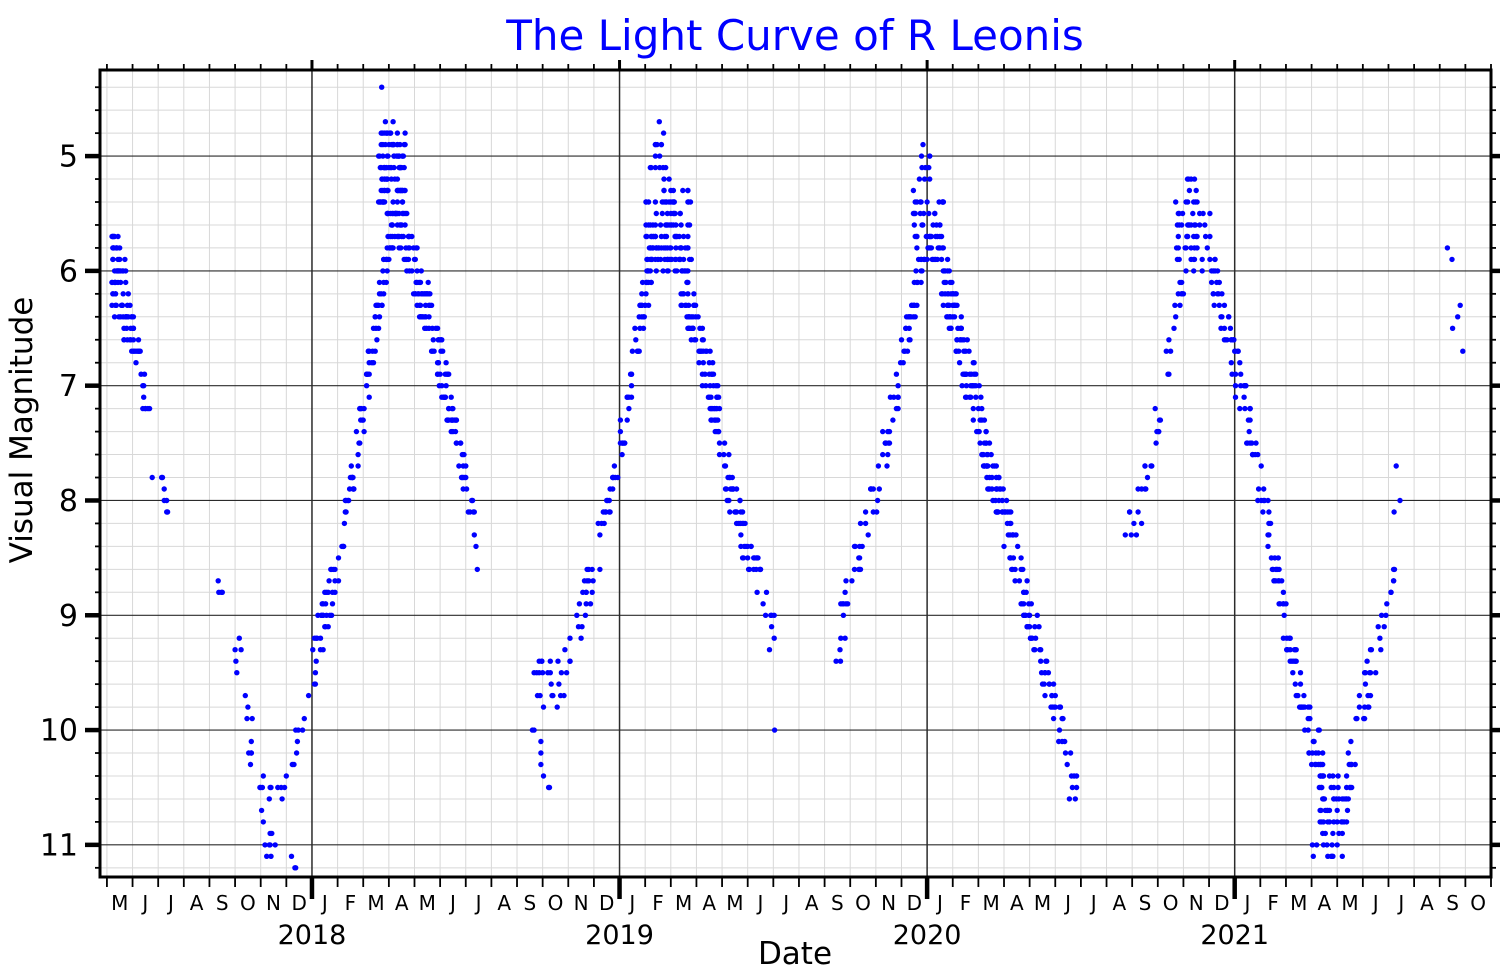 This screenshot has height=975, width=1500. Describe the element at coordinates (914, 903) in the screenshot. I see `month-tick-label: D` at that location.